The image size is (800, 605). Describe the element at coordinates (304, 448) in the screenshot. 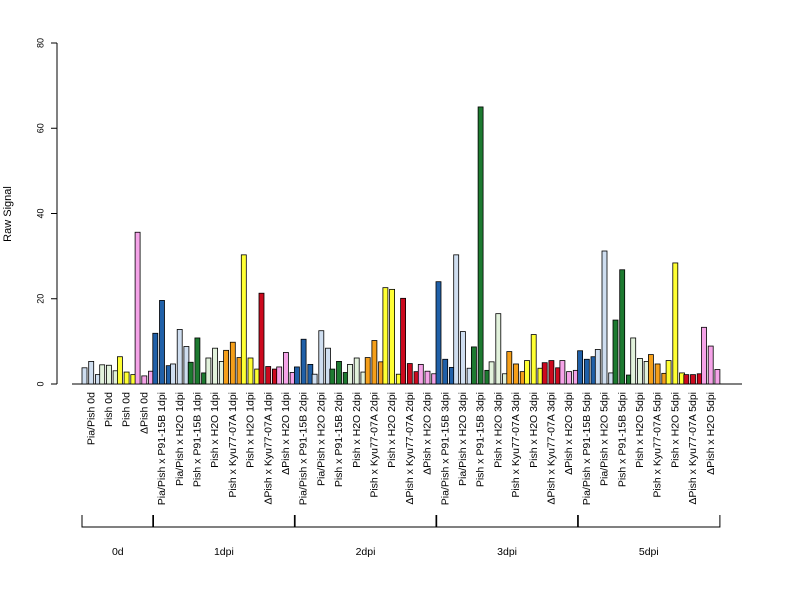

I see `x-tick-label: Pia/Pish x P91-15B 2dpi` at that location.